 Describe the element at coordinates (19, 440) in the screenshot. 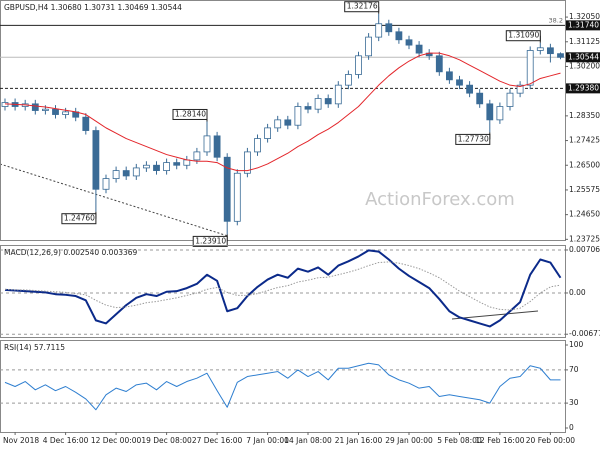

I see `x-tick-label: 27 Nov 2018` at that location.